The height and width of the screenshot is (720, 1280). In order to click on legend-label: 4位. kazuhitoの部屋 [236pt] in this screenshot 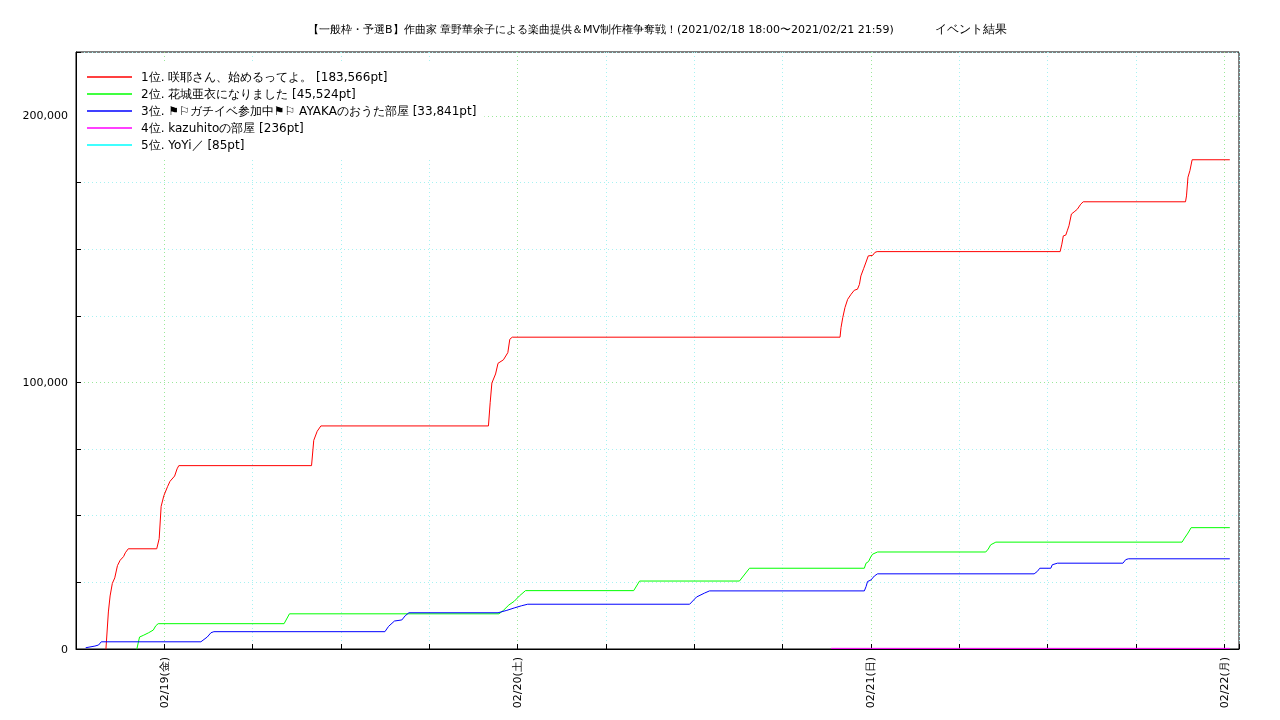, I will do `click(222, 128)`.